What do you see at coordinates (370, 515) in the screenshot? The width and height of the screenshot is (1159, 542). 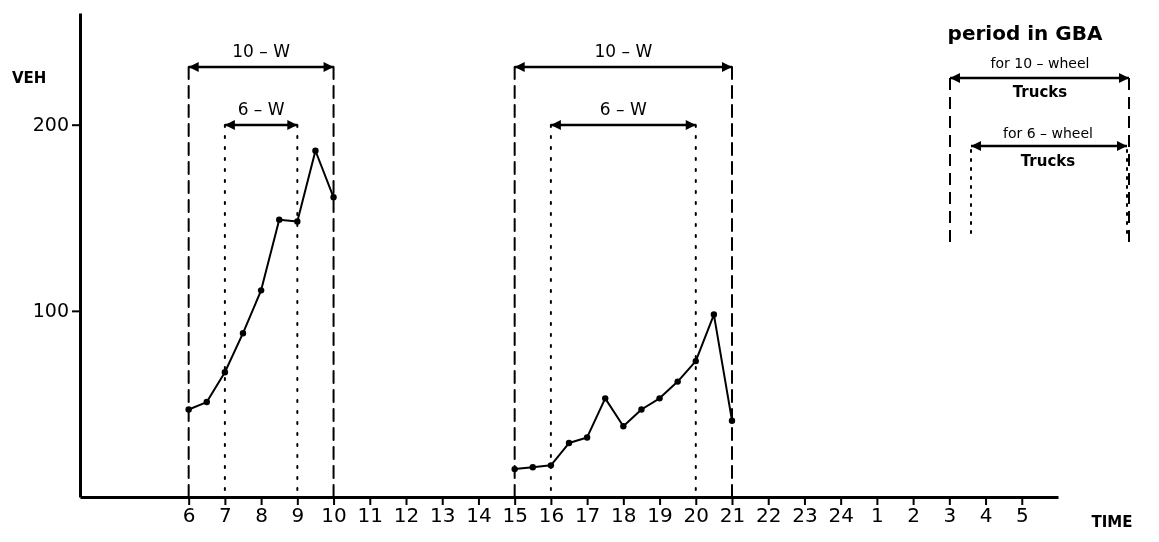 I see `x-tick-label: 11` at bounding box center [370, 515].